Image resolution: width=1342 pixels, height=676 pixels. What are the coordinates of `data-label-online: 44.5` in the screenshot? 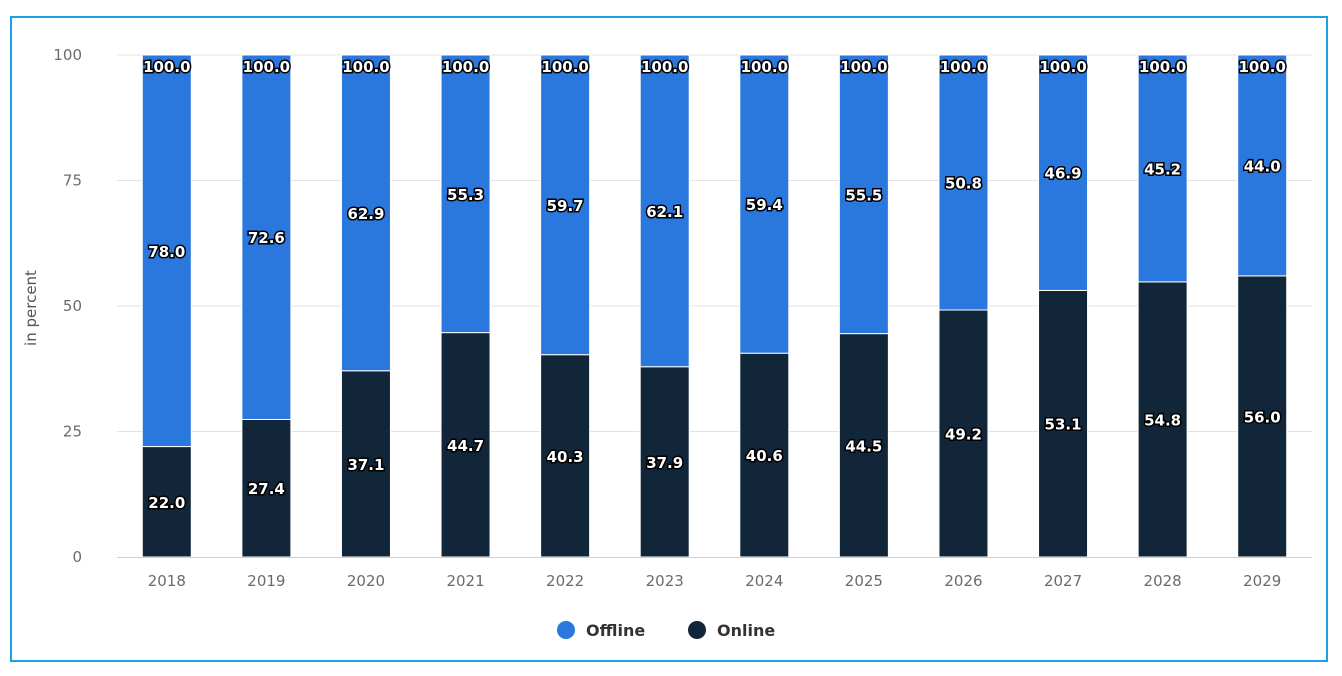 It's located at (863, 446).